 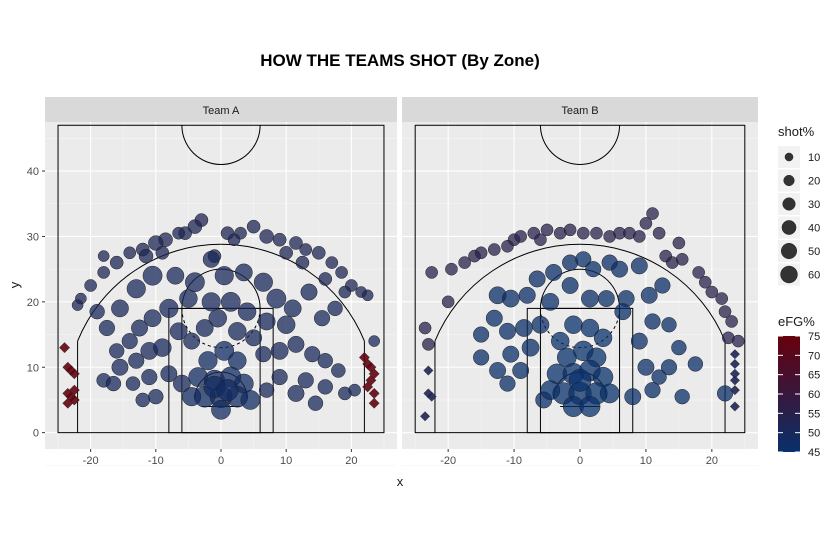 I want to click on x-tick-label: -20, so click(x=448, y=461).